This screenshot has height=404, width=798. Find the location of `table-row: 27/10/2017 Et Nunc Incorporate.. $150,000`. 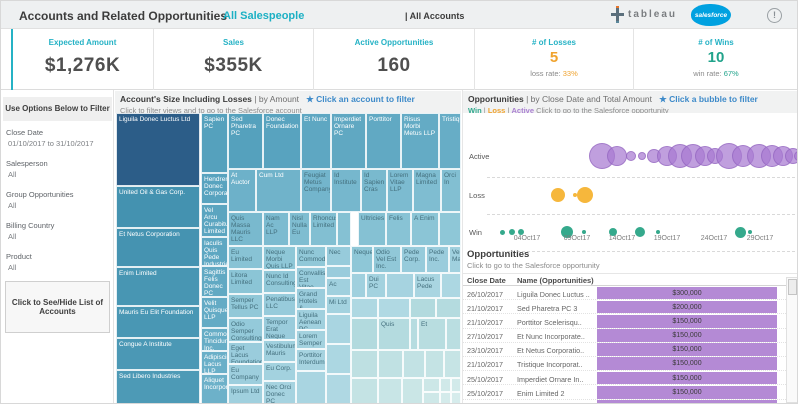

table-row: 27/10/2017 Et Nunc Incorporate.. $150,000 is located at coordinates (630, 336).